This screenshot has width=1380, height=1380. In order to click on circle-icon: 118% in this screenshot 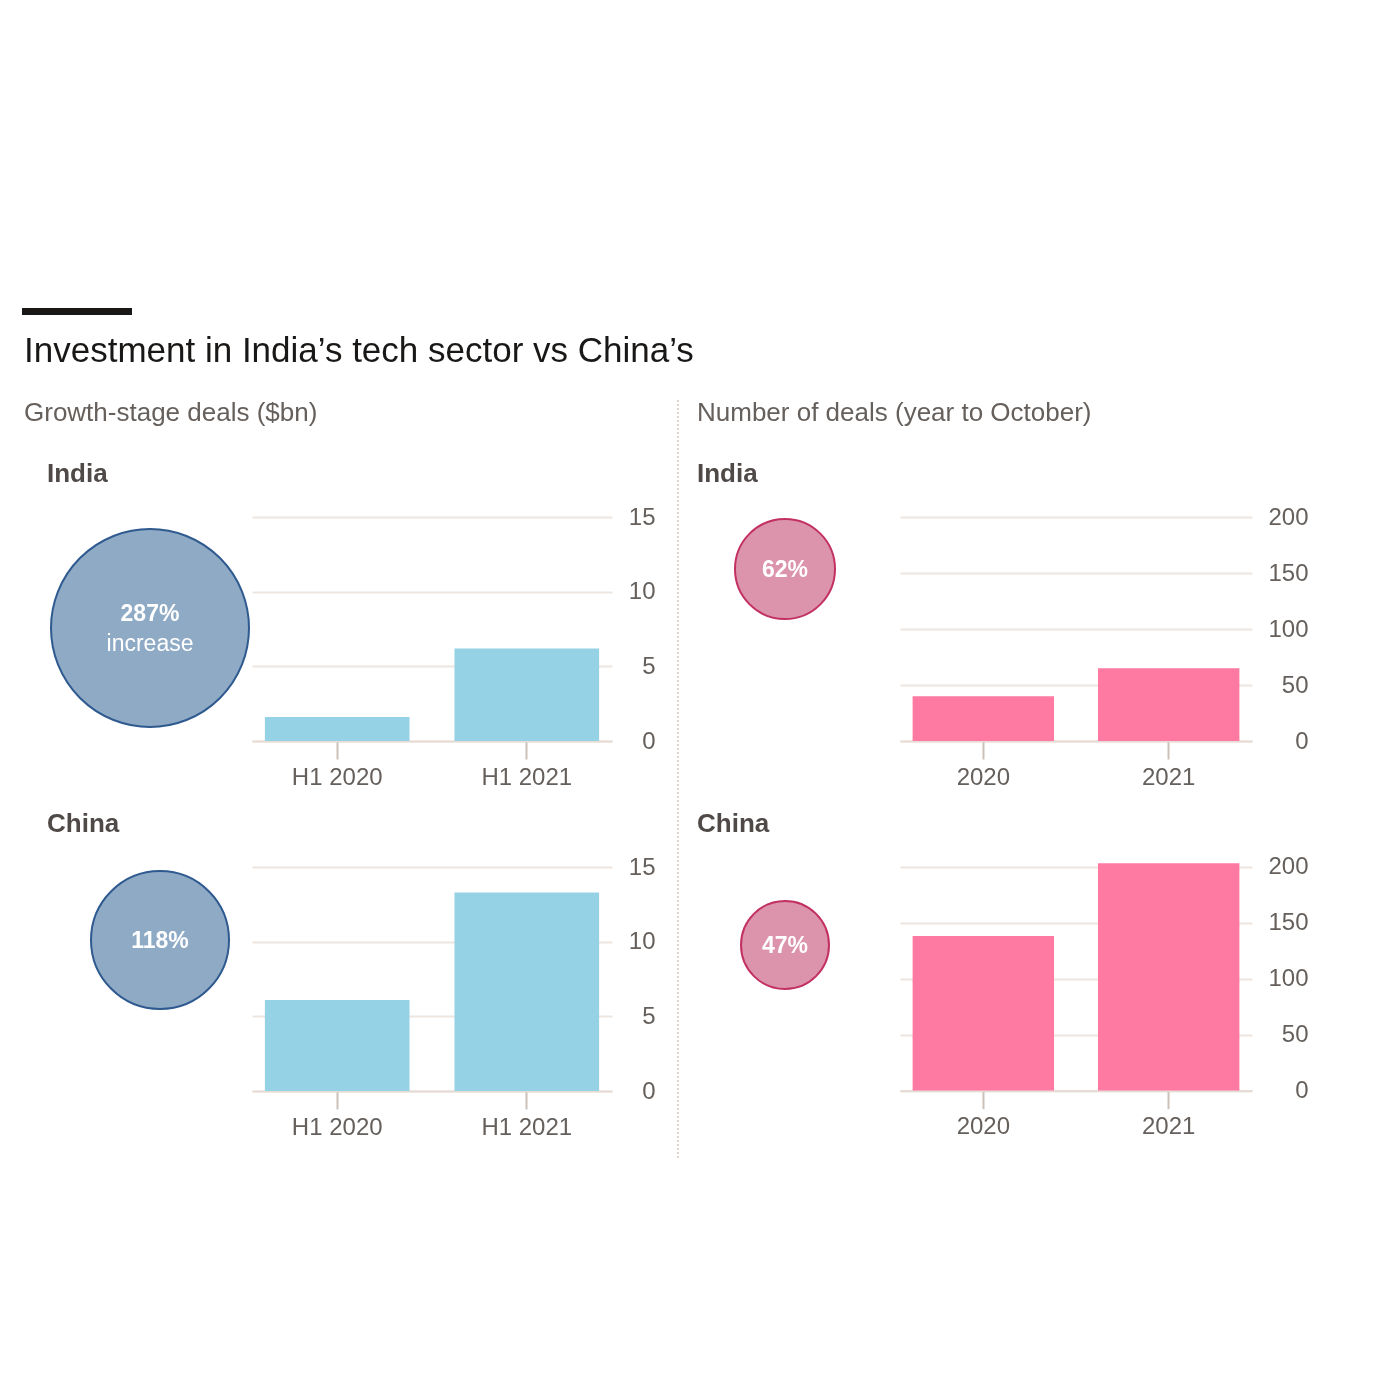, I will do `click(160, 940)`.